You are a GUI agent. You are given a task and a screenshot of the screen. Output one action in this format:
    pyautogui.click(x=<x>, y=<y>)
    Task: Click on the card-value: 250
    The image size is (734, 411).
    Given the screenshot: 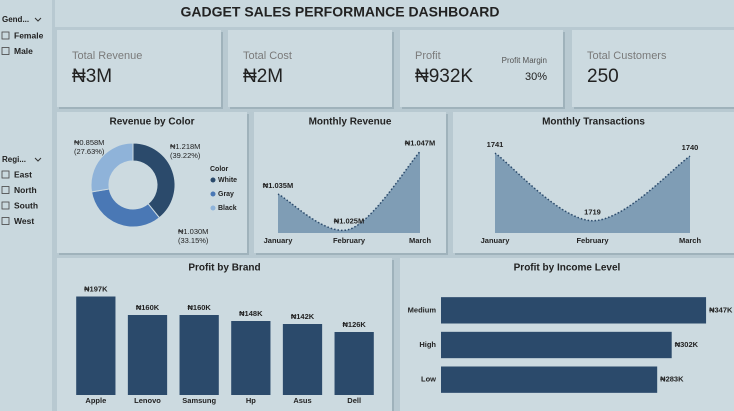 What is the action you would take?
    pyautogui.click(x=603, y=76)
    